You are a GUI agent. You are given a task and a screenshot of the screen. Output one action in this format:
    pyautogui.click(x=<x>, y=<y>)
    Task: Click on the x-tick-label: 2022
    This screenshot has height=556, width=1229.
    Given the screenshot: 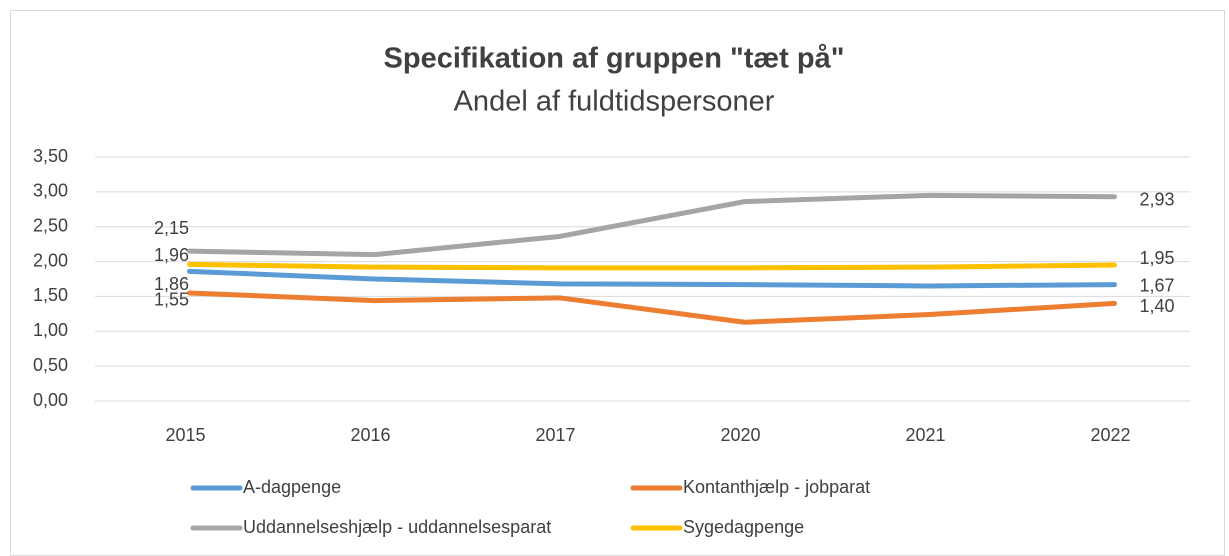 What is the action you would take?
    pyautogui.click(x=1110, y=435)
    